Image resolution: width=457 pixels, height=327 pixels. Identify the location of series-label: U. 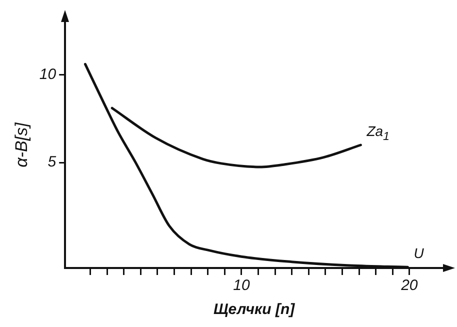
(419, 253).